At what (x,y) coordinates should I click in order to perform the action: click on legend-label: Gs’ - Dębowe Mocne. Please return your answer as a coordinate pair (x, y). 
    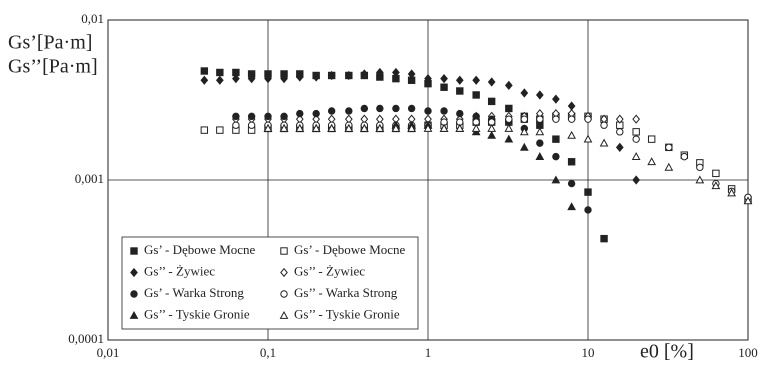
    Looking at the image, I should click on (200, 249).